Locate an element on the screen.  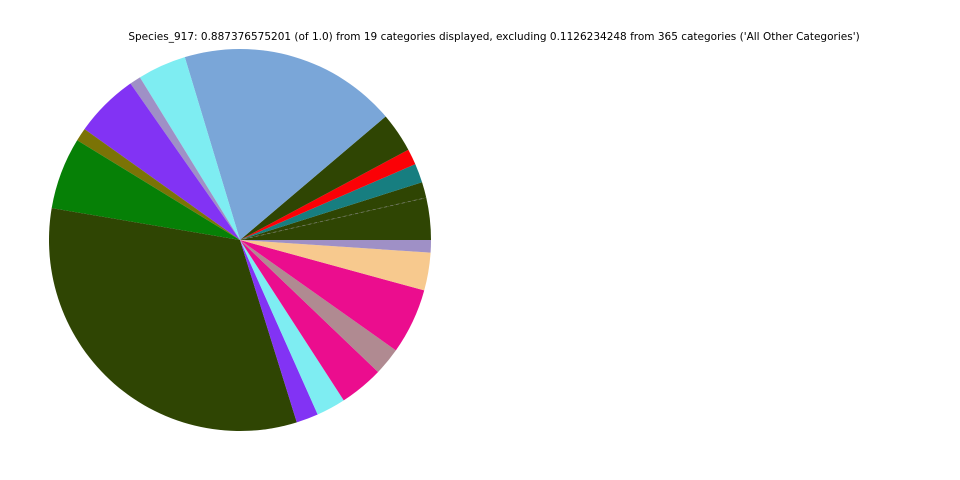
pie-slice-12-darkolive is located at coordinates (172, 320).